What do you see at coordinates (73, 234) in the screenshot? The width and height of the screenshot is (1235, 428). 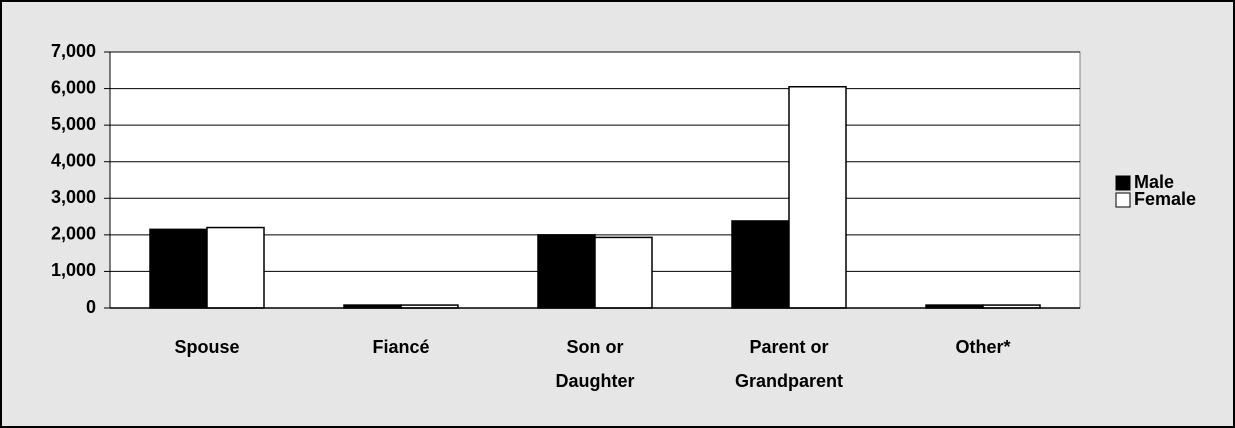 I see `y-tick-label: 2,000` at bounding box center [73, 234].